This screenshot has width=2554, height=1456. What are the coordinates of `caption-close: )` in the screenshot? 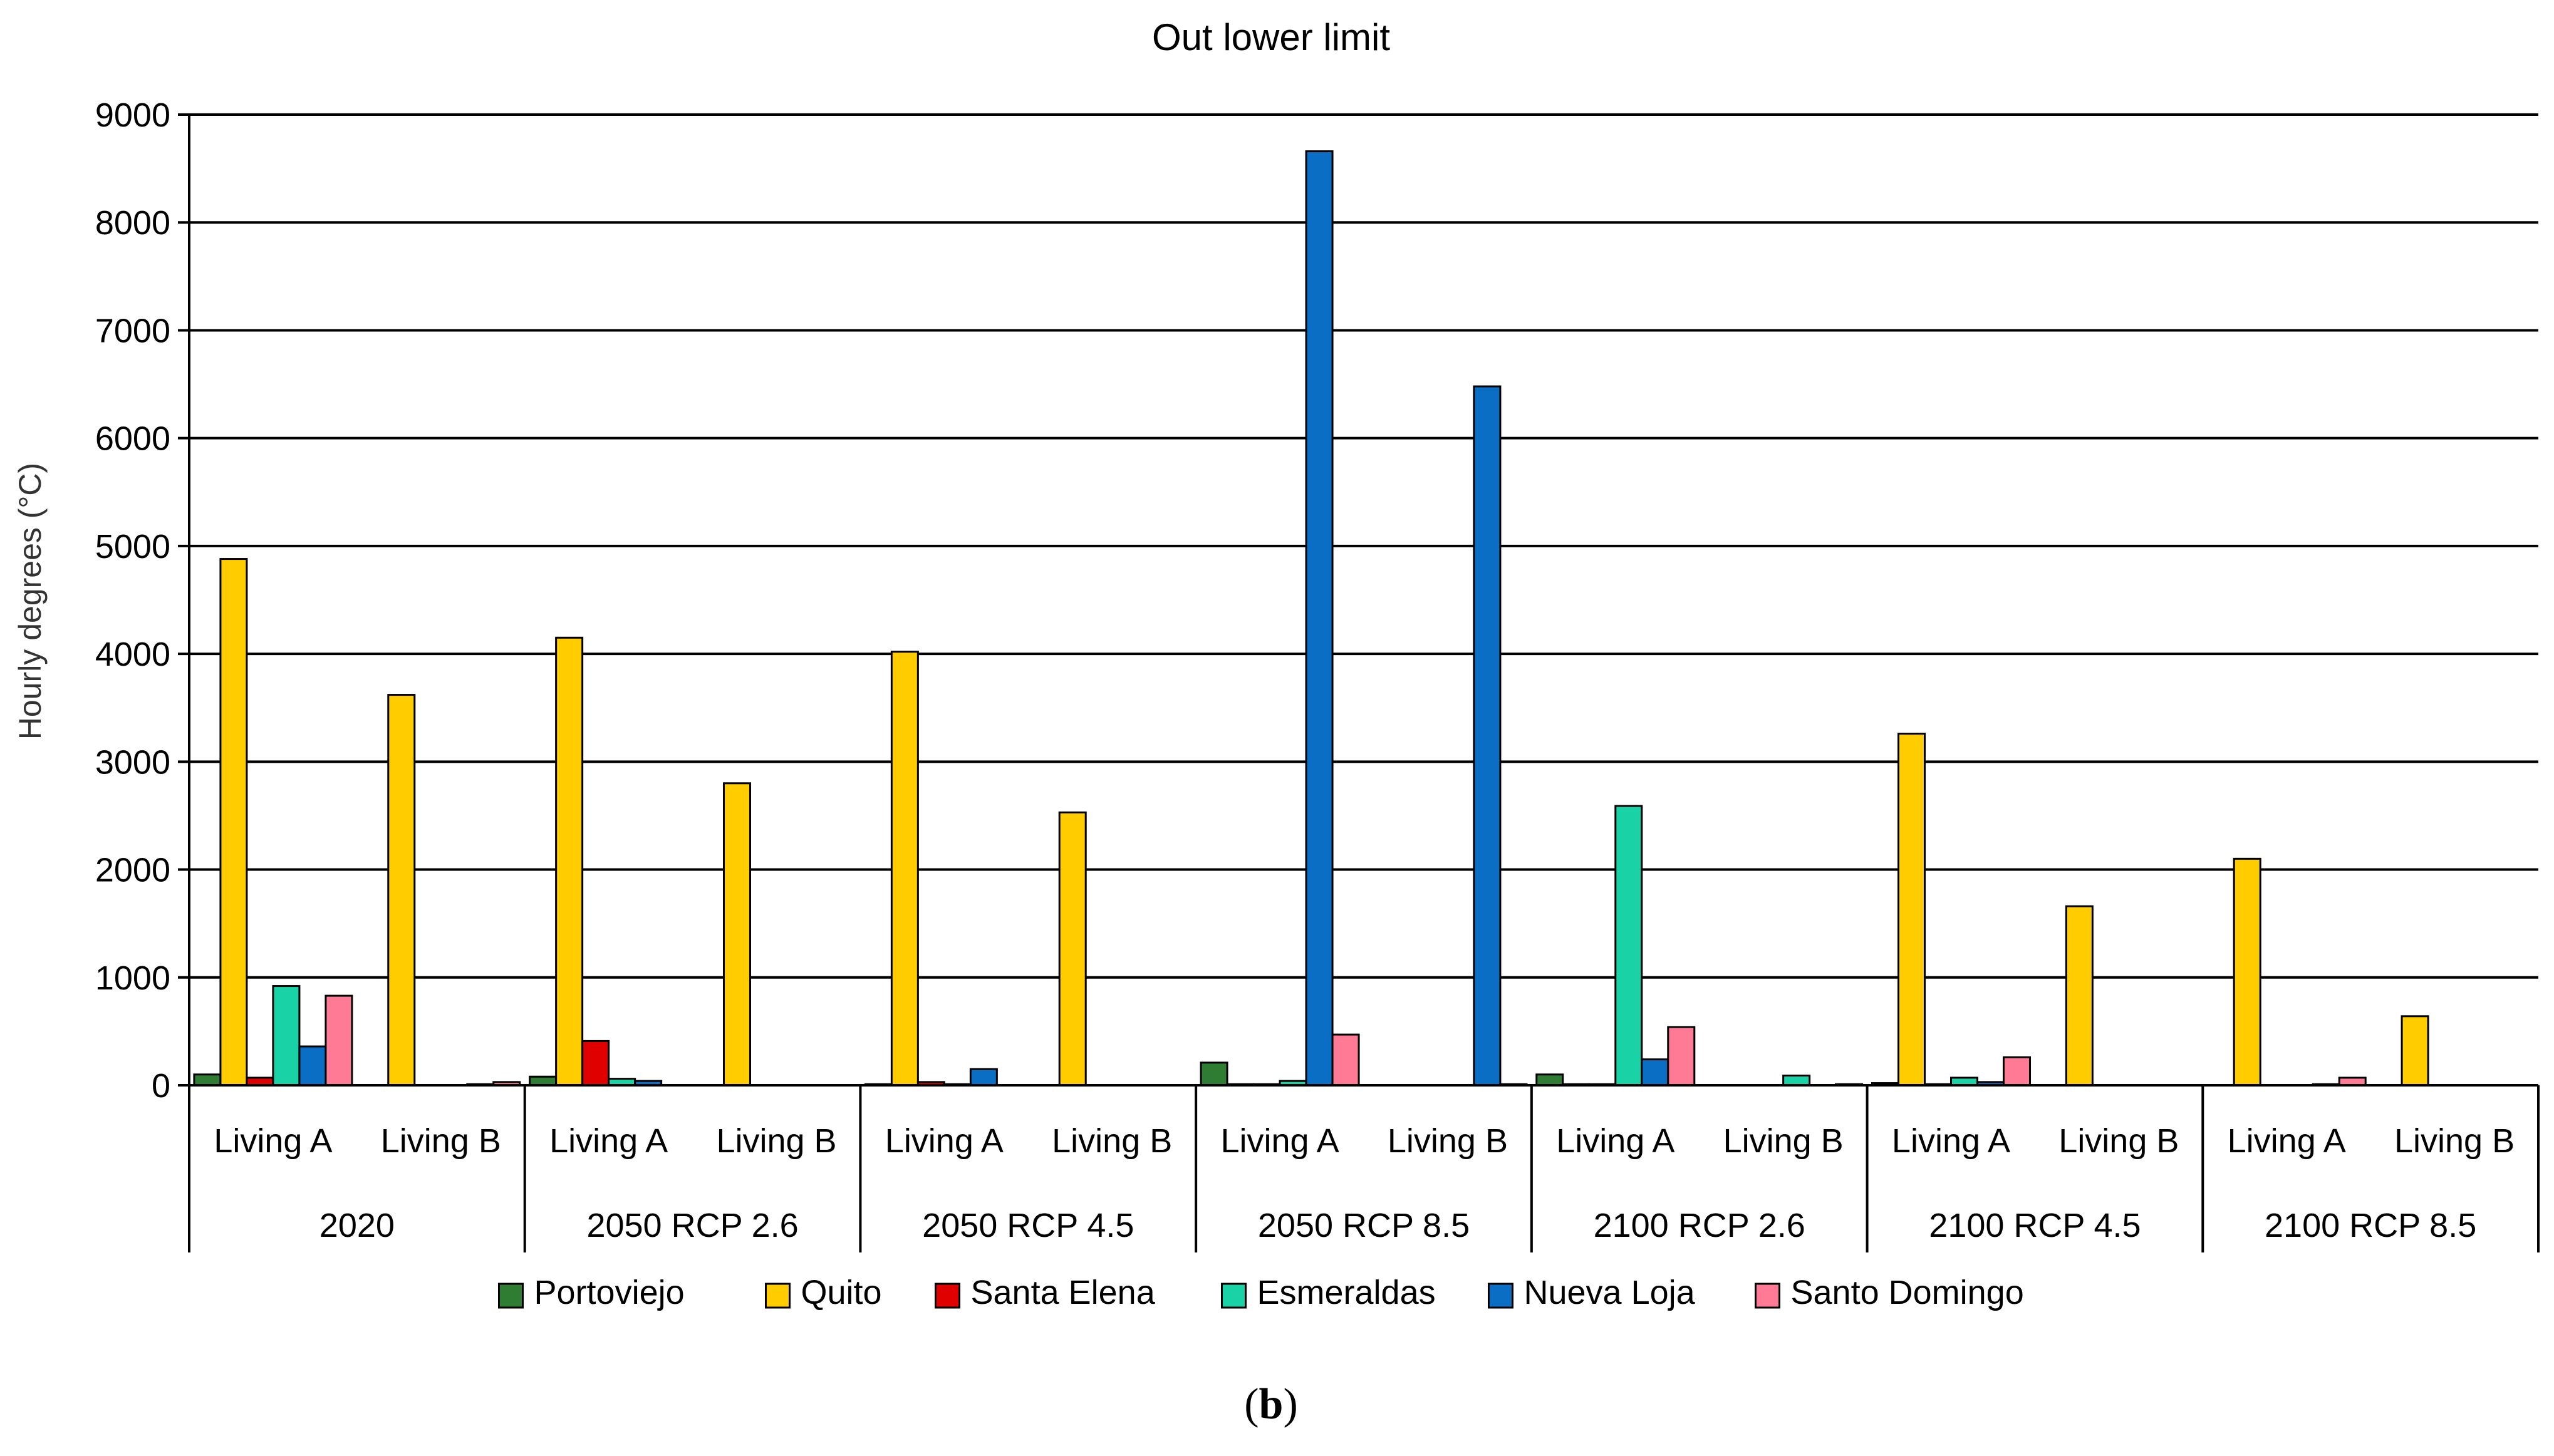 It's located at (1290, 1404).